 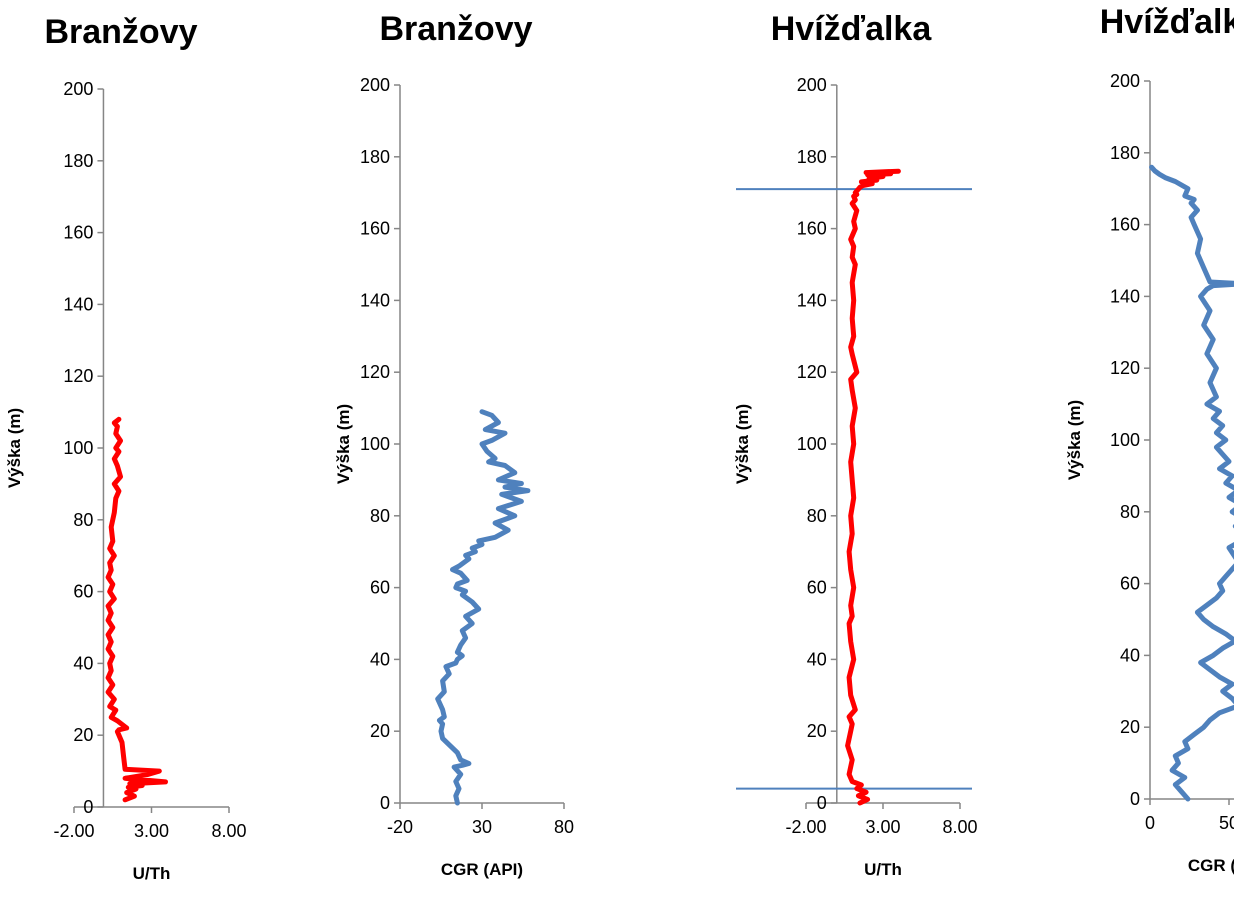 I want to click on x-tick-label: -20, so click(x=400, y=827).